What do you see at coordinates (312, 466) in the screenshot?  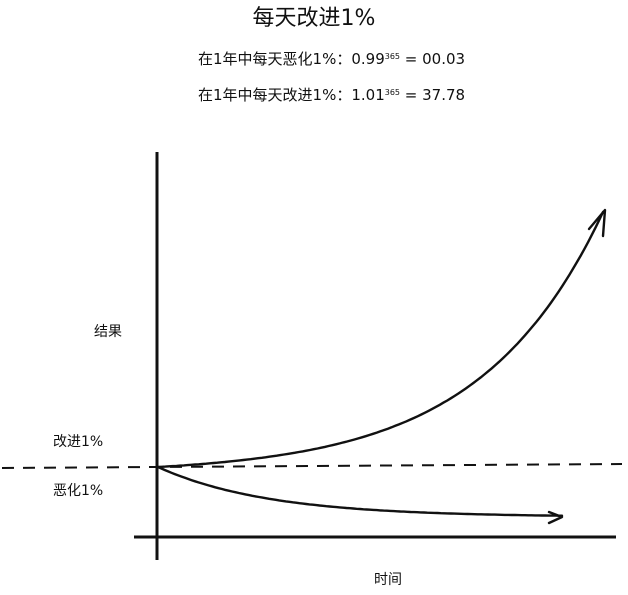 I see `baseline-dashed` at bounding box center [312, 466].